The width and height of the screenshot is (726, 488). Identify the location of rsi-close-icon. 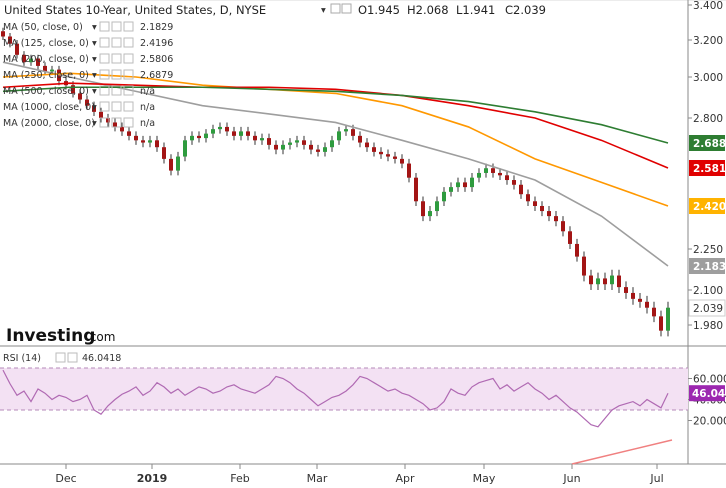
(72, 357).